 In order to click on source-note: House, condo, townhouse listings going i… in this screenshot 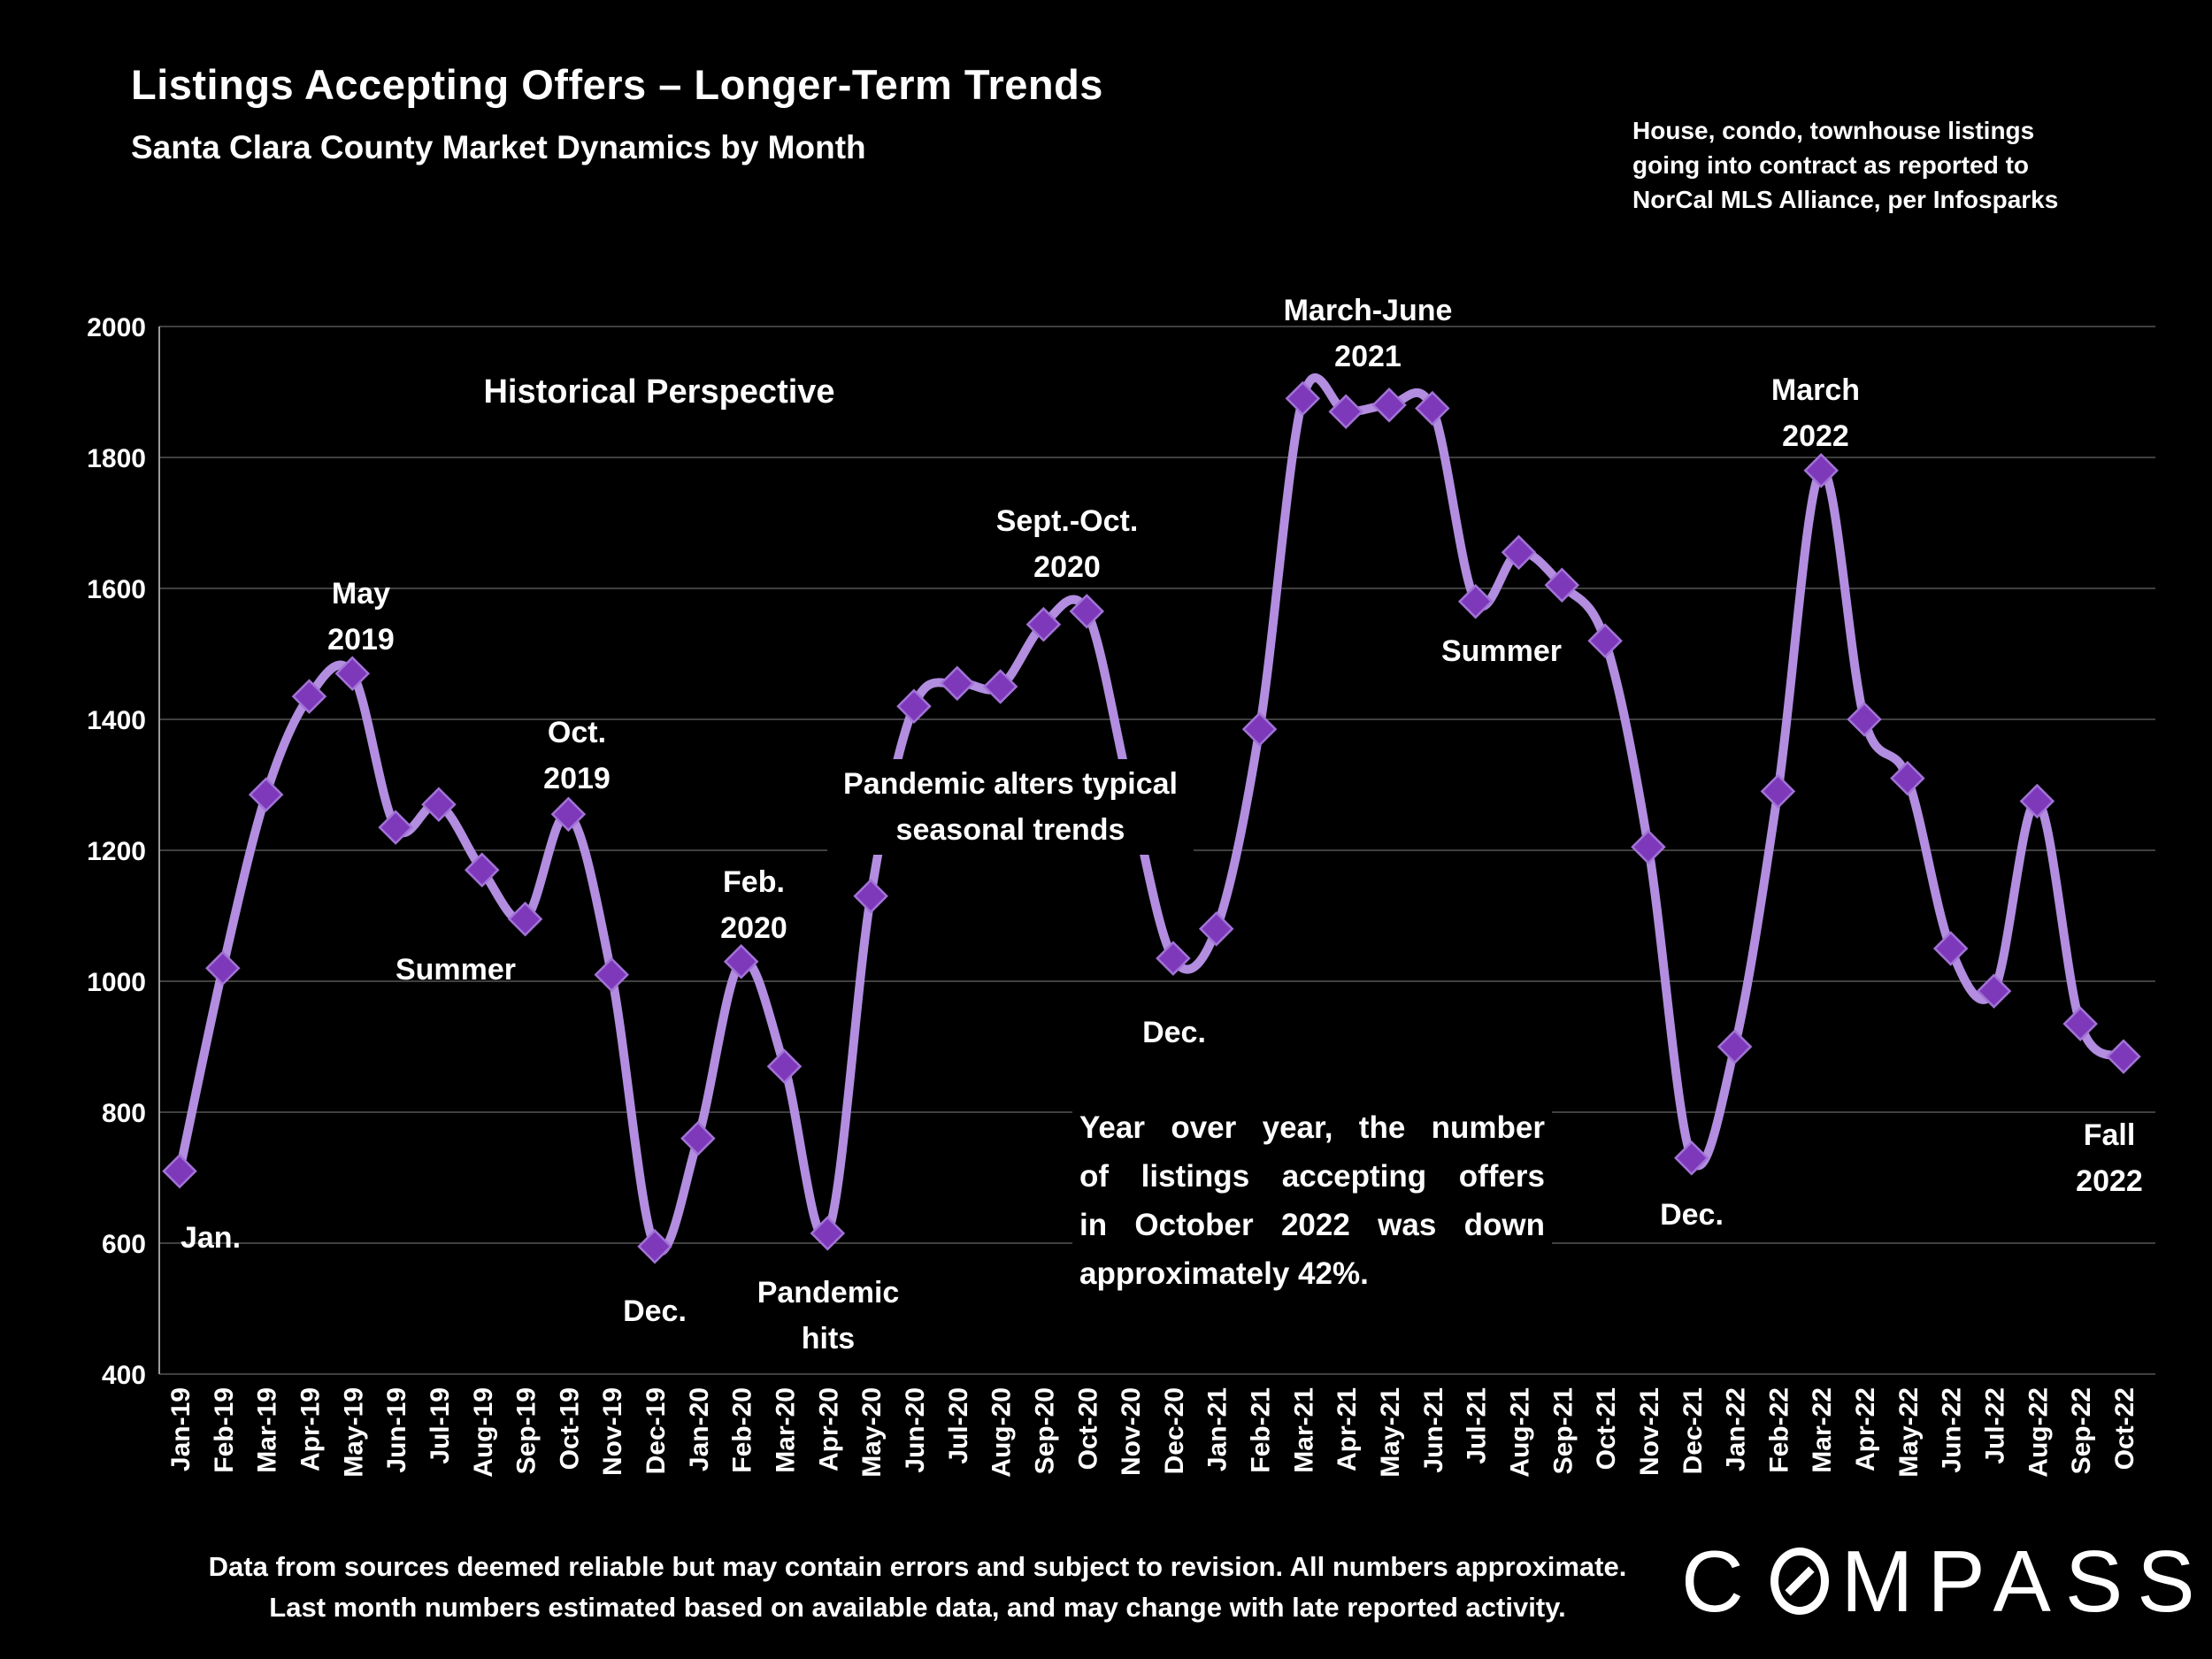, I will do `click(1845, 165)`.